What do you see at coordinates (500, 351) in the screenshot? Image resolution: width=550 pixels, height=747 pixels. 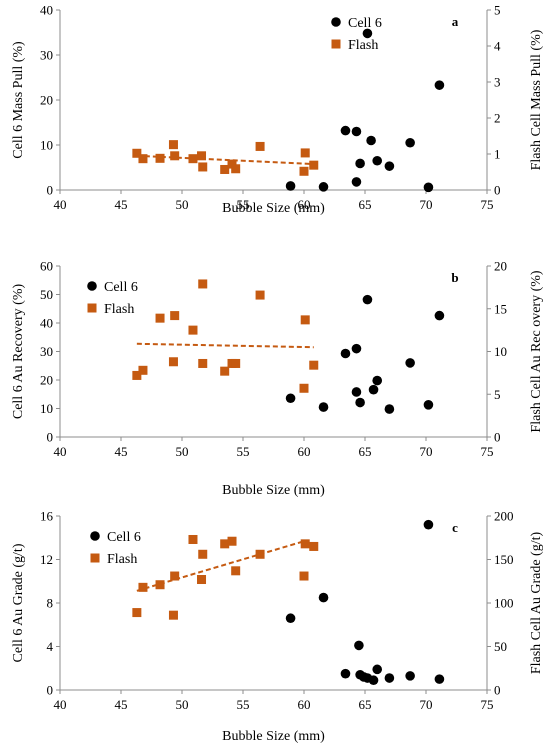 I see `y2-tick-label: 10` at bounding box center [500, 351].